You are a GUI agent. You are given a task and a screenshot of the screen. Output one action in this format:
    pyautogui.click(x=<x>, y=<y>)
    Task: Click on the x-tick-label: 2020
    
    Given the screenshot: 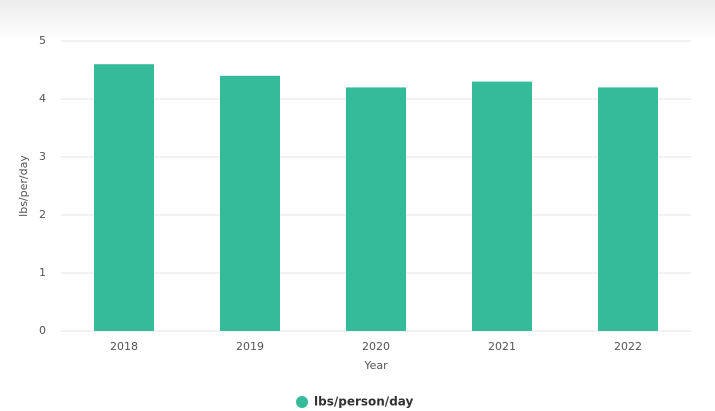 What is the action you would take?
    pyautogui.click(x=376, y=346)
    